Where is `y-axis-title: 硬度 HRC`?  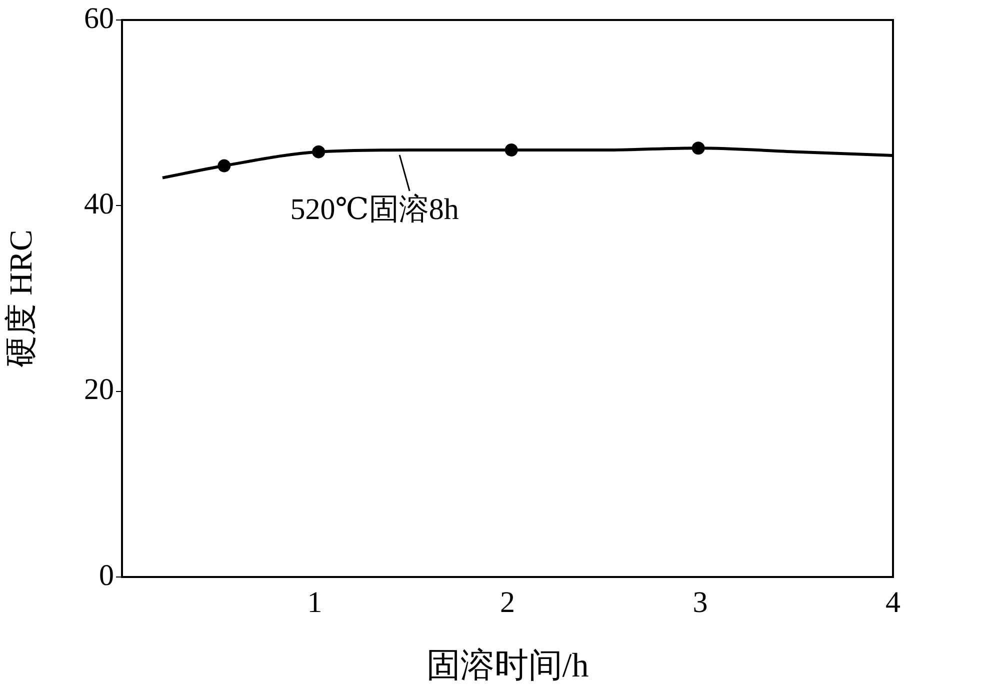 y-axis-title: 硬度 HRC is located at coordinates (20, 299).